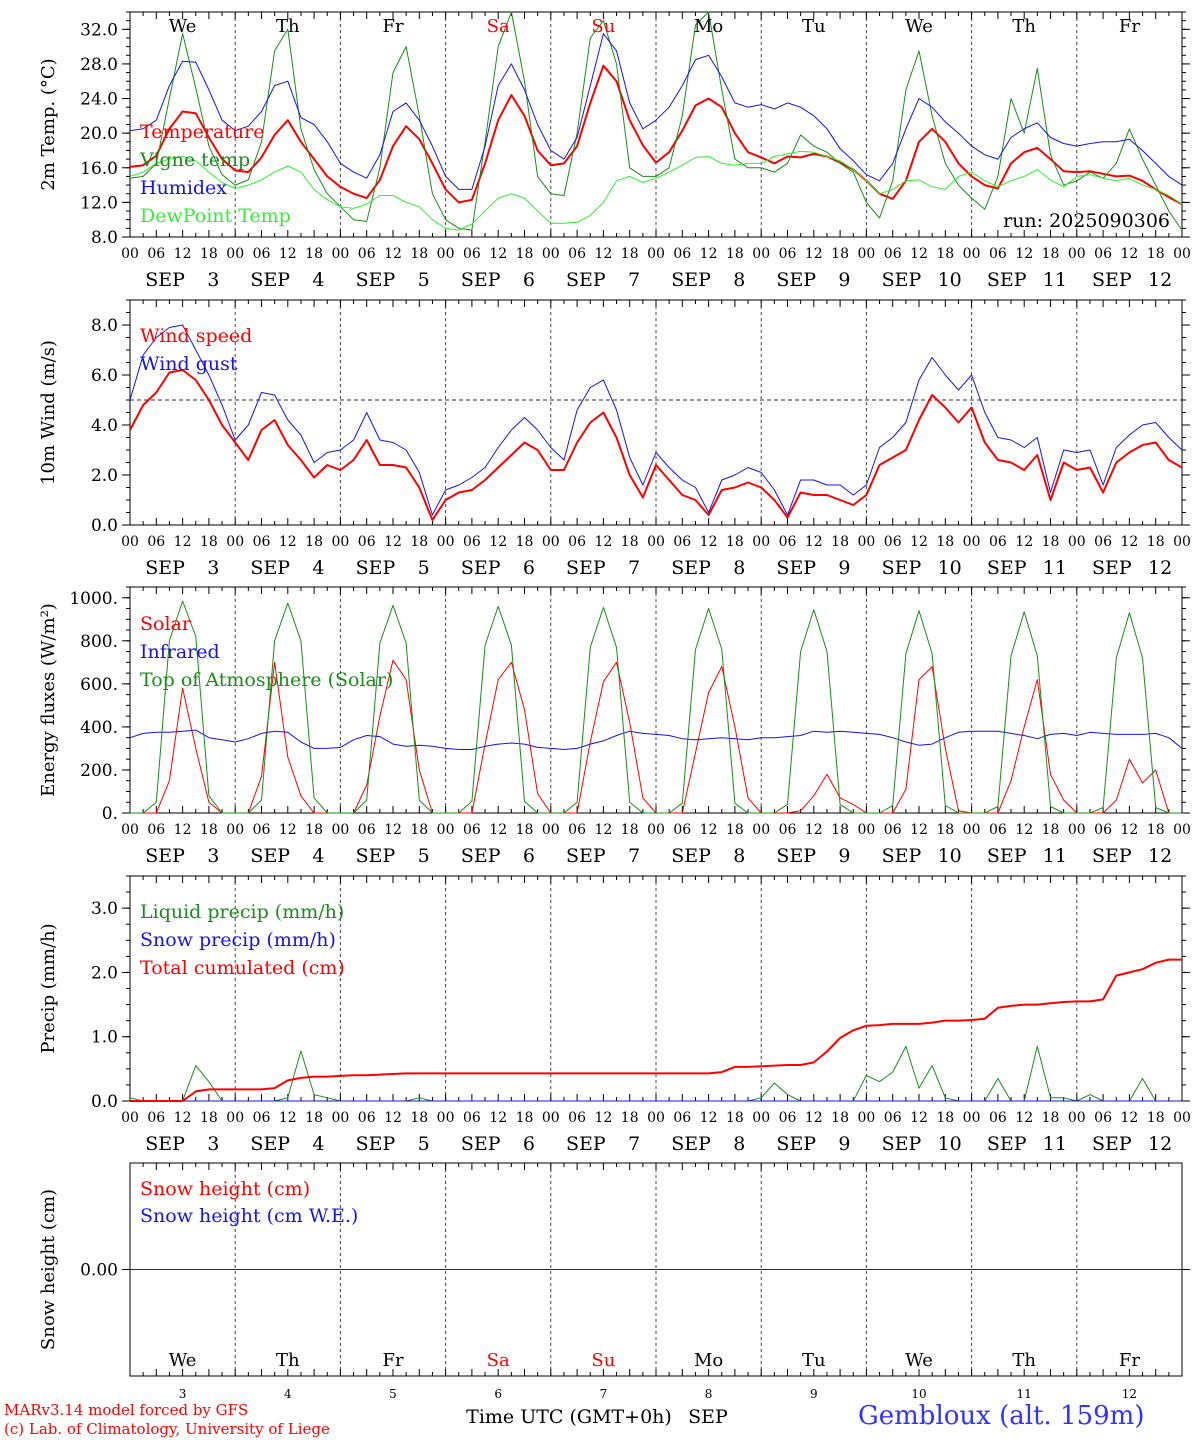  Describe the element at coordinates (225, 1189) in the screenshot. I see `legend-entry: Snow height (cm)` at that location.